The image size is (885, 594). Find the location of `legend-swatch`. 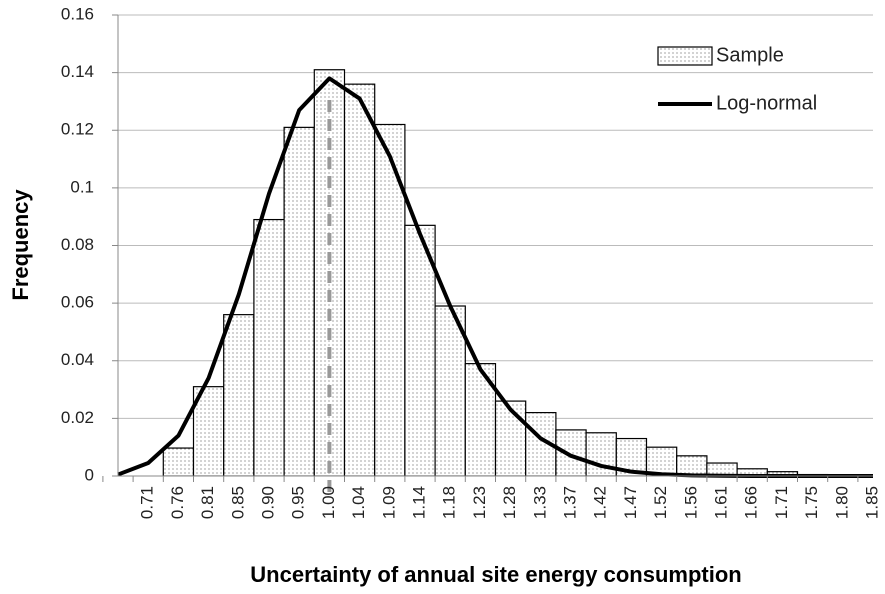

legend-swatch is located at coordinates (685, 56).